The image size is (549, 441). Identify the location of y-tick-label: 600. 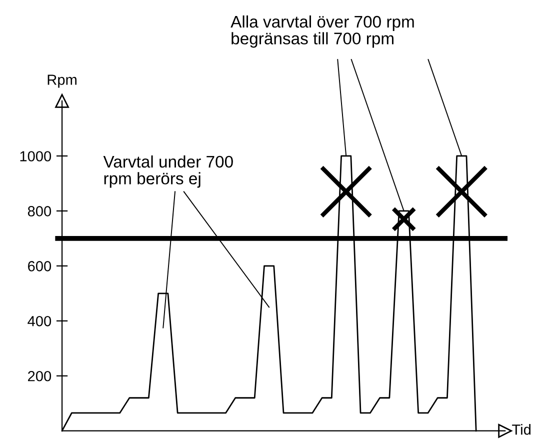
(40, 266).